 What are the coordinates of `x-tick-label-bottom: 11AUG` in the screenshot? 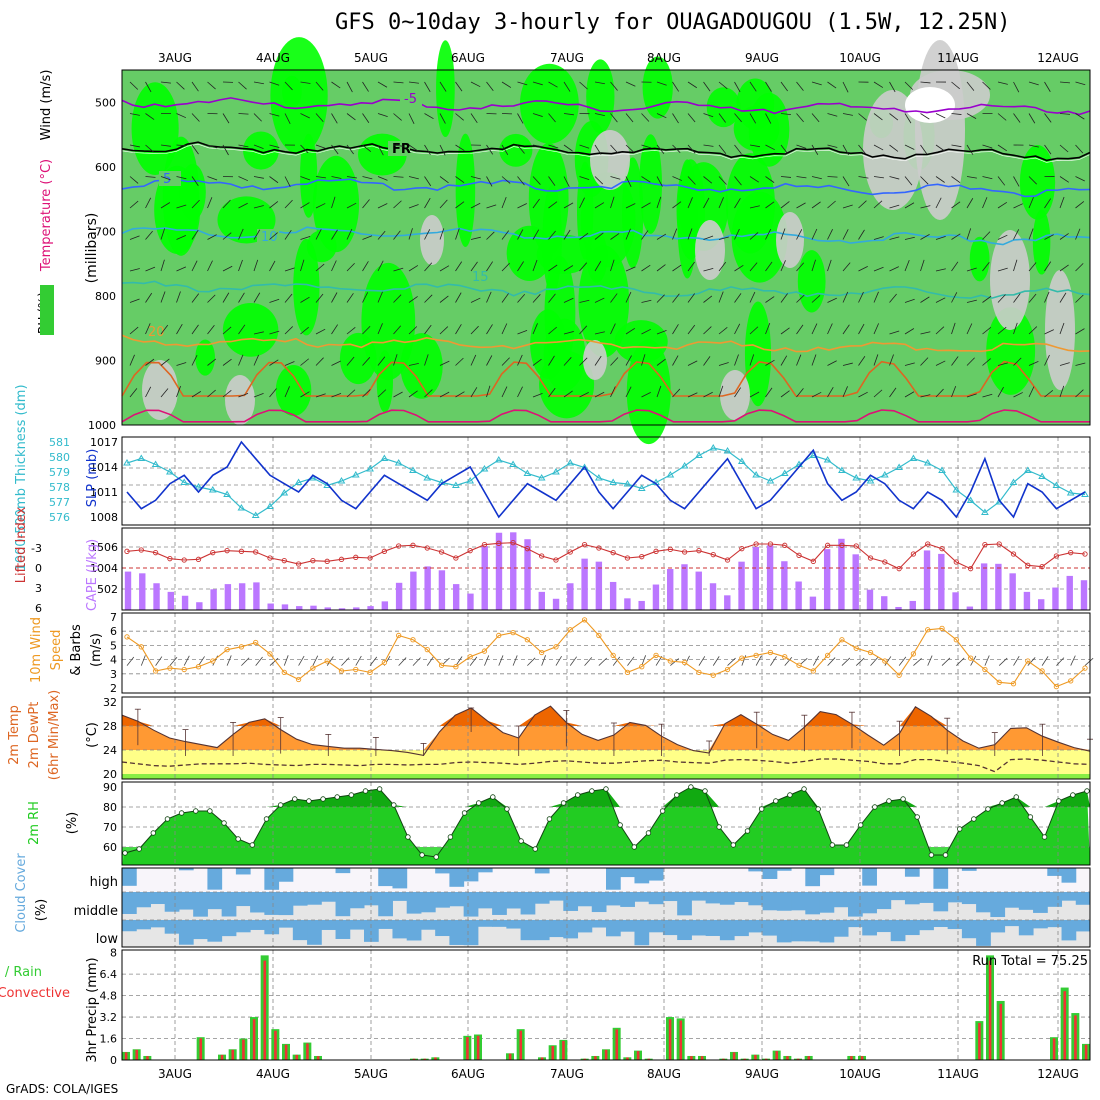 It's located at (958, 1074).